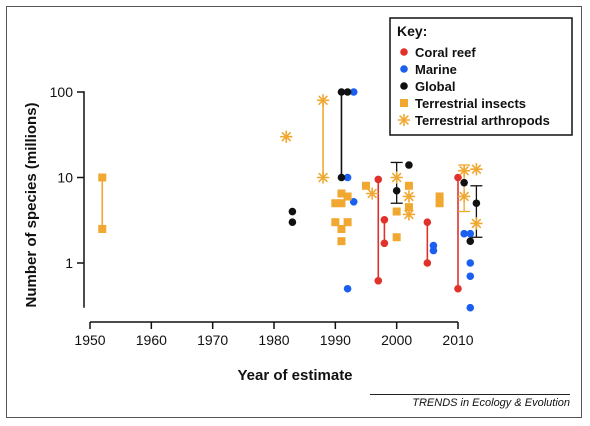  I want to click on x-tick-label: 2010, so click(457, 340).